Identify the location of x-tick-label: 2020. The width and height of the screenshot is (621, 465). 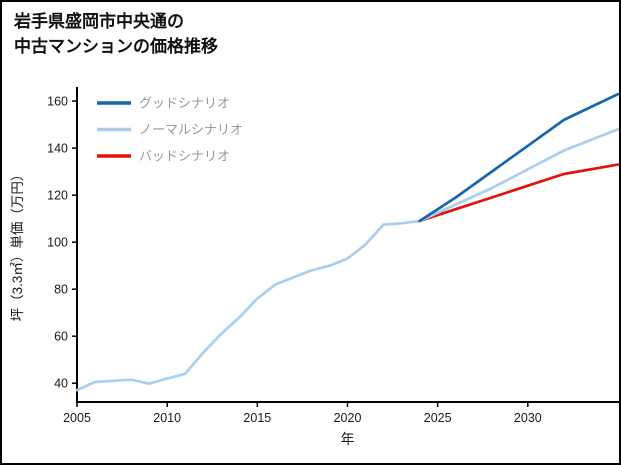
(348, 418).